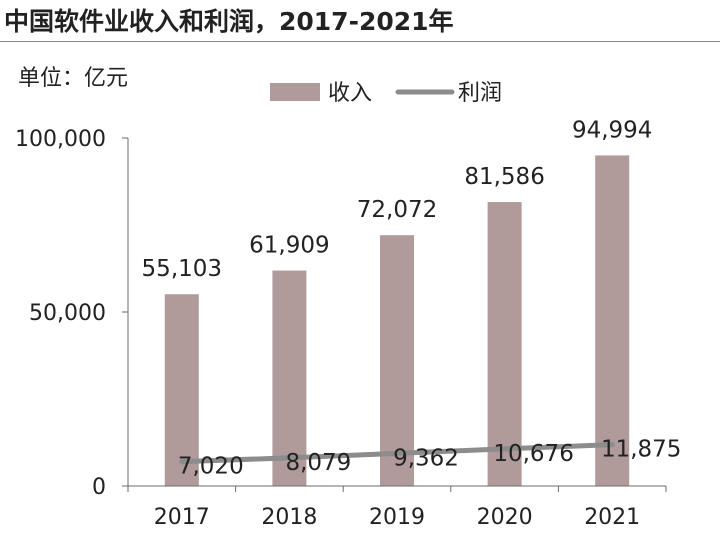 This screenshot has height=534, width=720. Describe the element at coordinates (504, 177) in the screenshot. I see `bar-data-label: 81,586` at that location.